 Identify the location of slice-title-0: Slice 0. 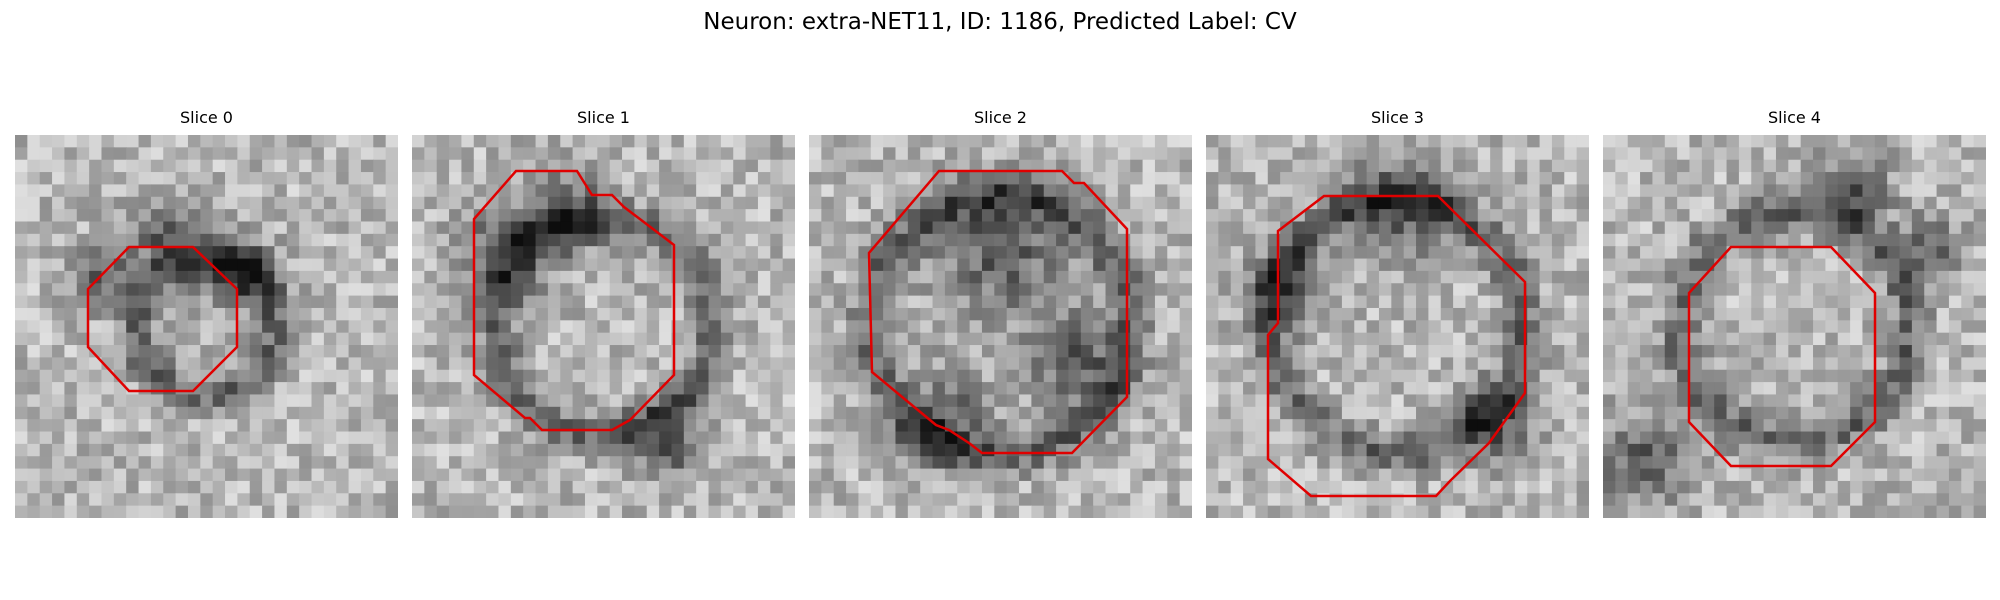
(206, 117).